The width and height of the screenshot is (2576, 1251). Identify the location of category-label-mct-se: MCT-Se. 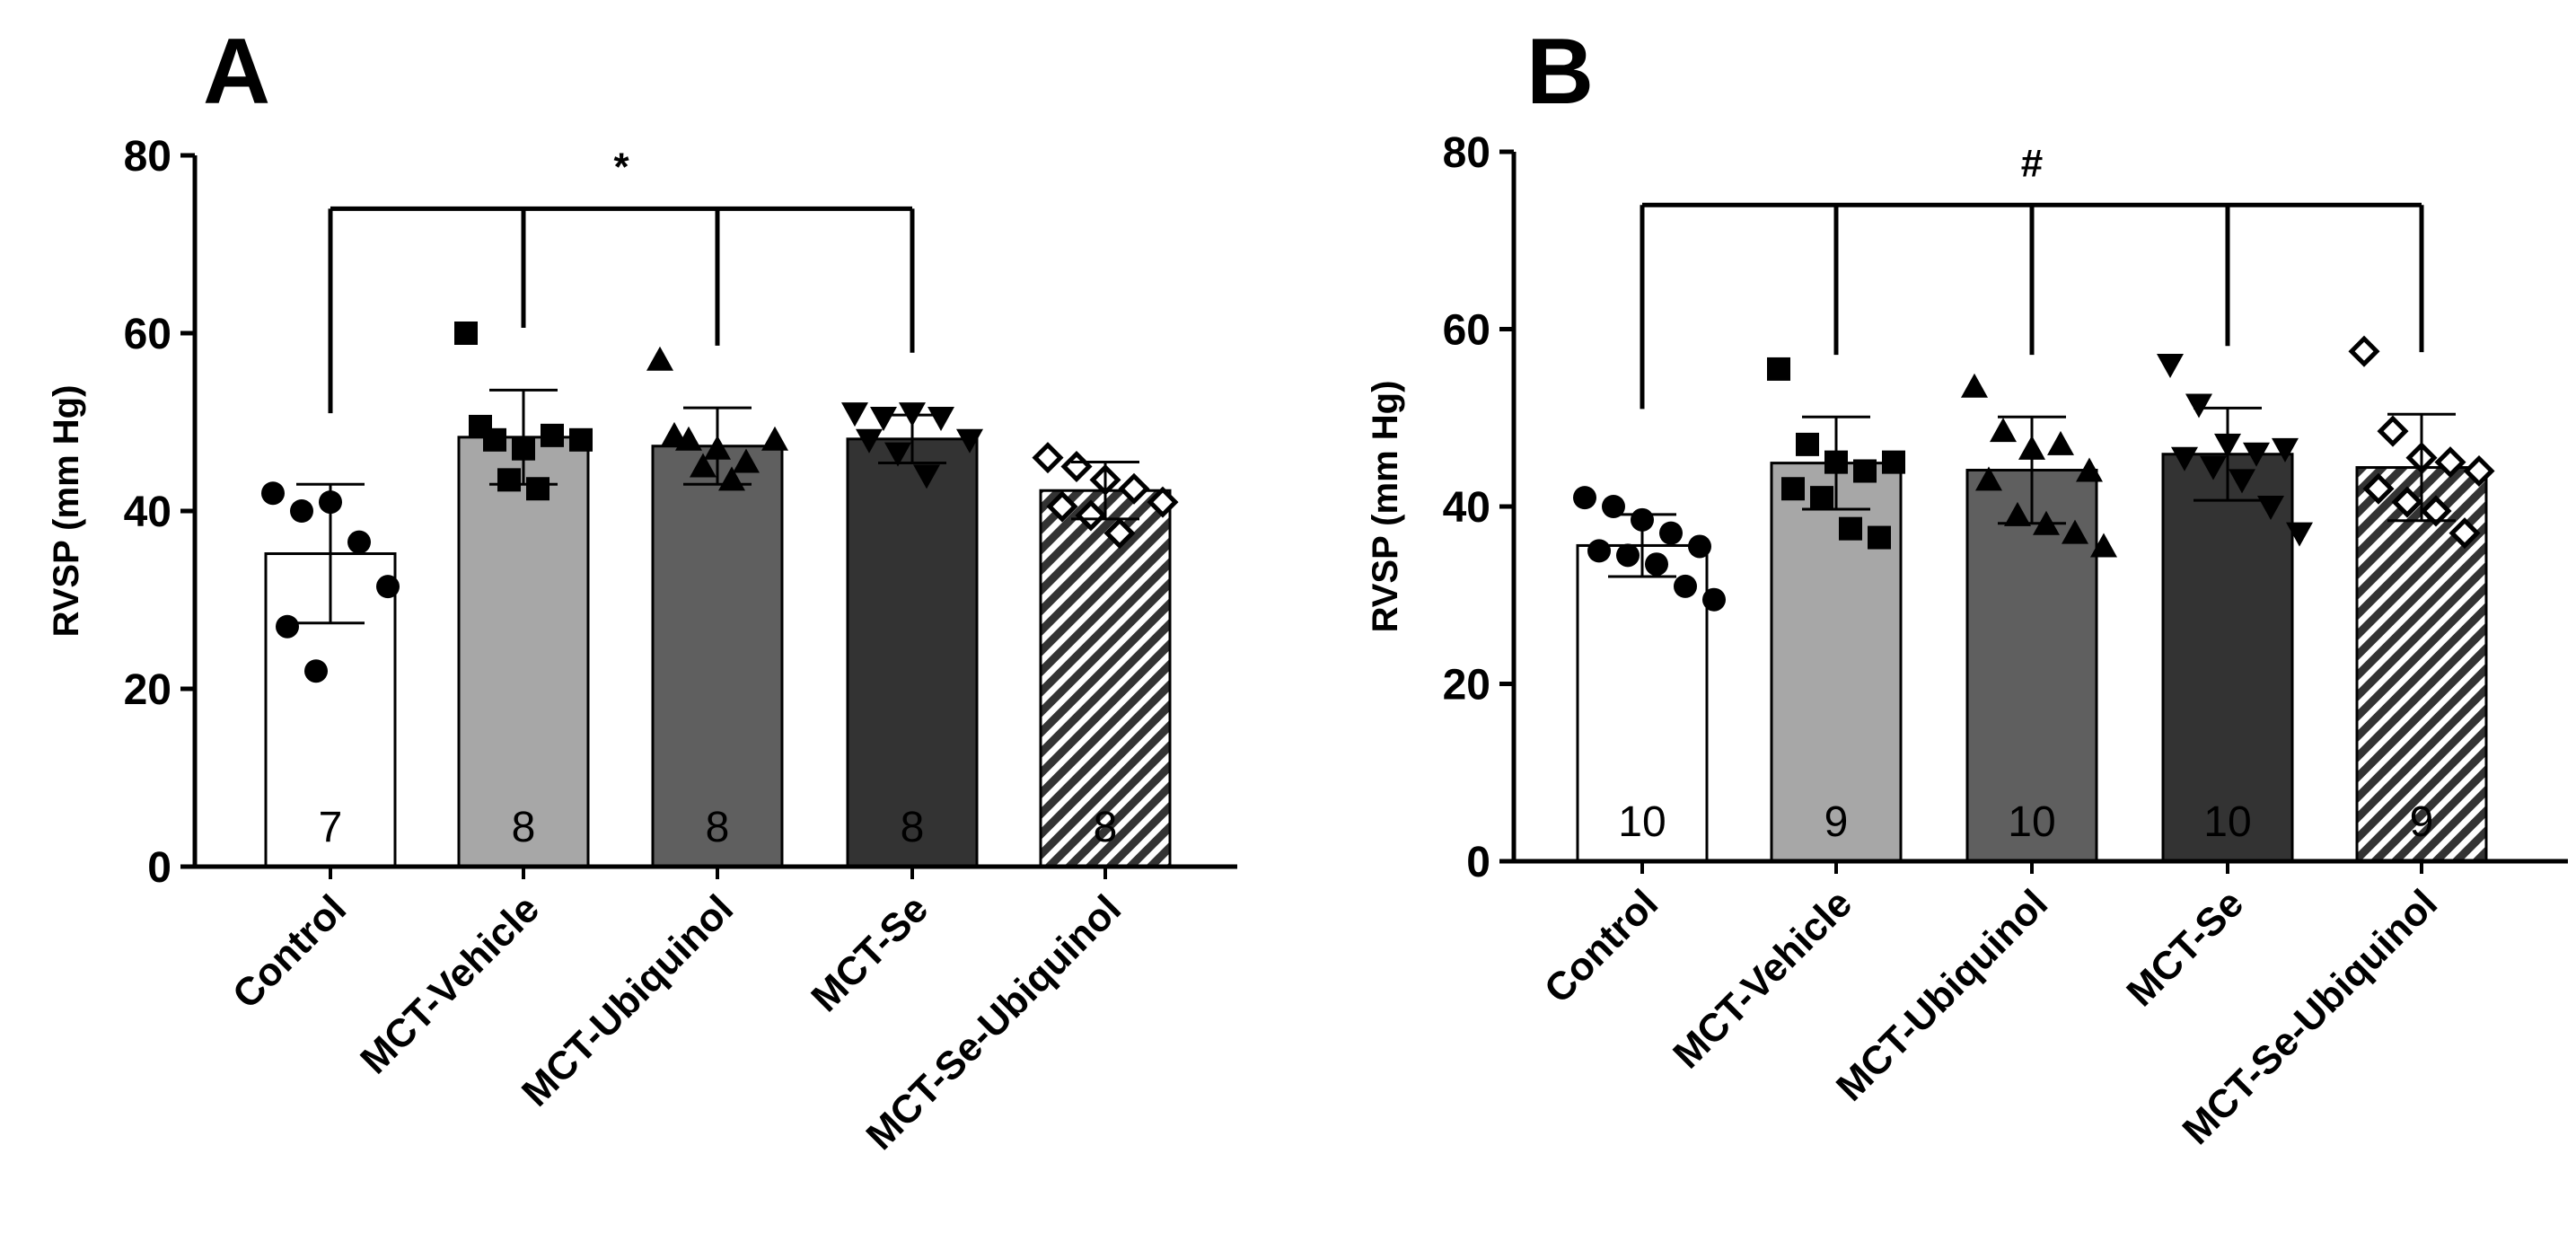
(2185, 948).